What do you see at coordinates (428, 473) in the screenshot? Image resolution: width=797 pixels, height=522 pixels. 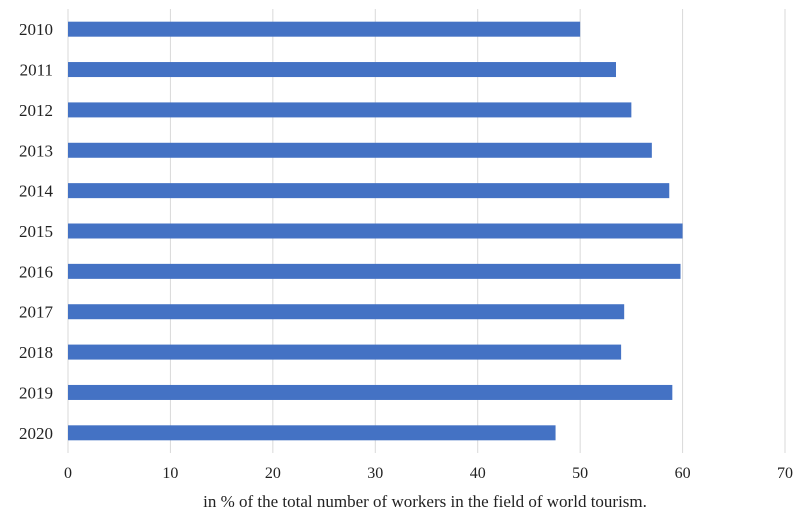 I see `x-tick-labels: 0 10 20 30 40 50 60 70` at bounding box center [428, 473].